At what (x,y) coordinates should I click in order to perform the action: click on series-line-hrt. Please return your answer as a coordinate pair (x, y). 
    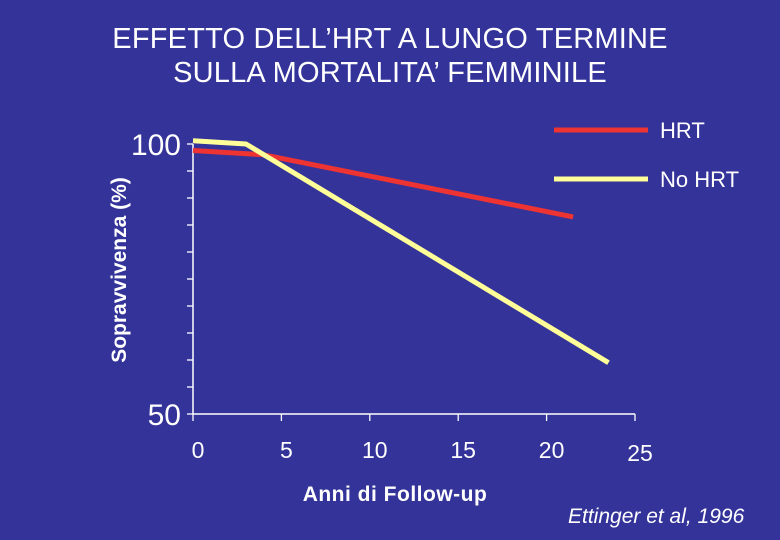
    Looking at the image, I should click on (383, 183).